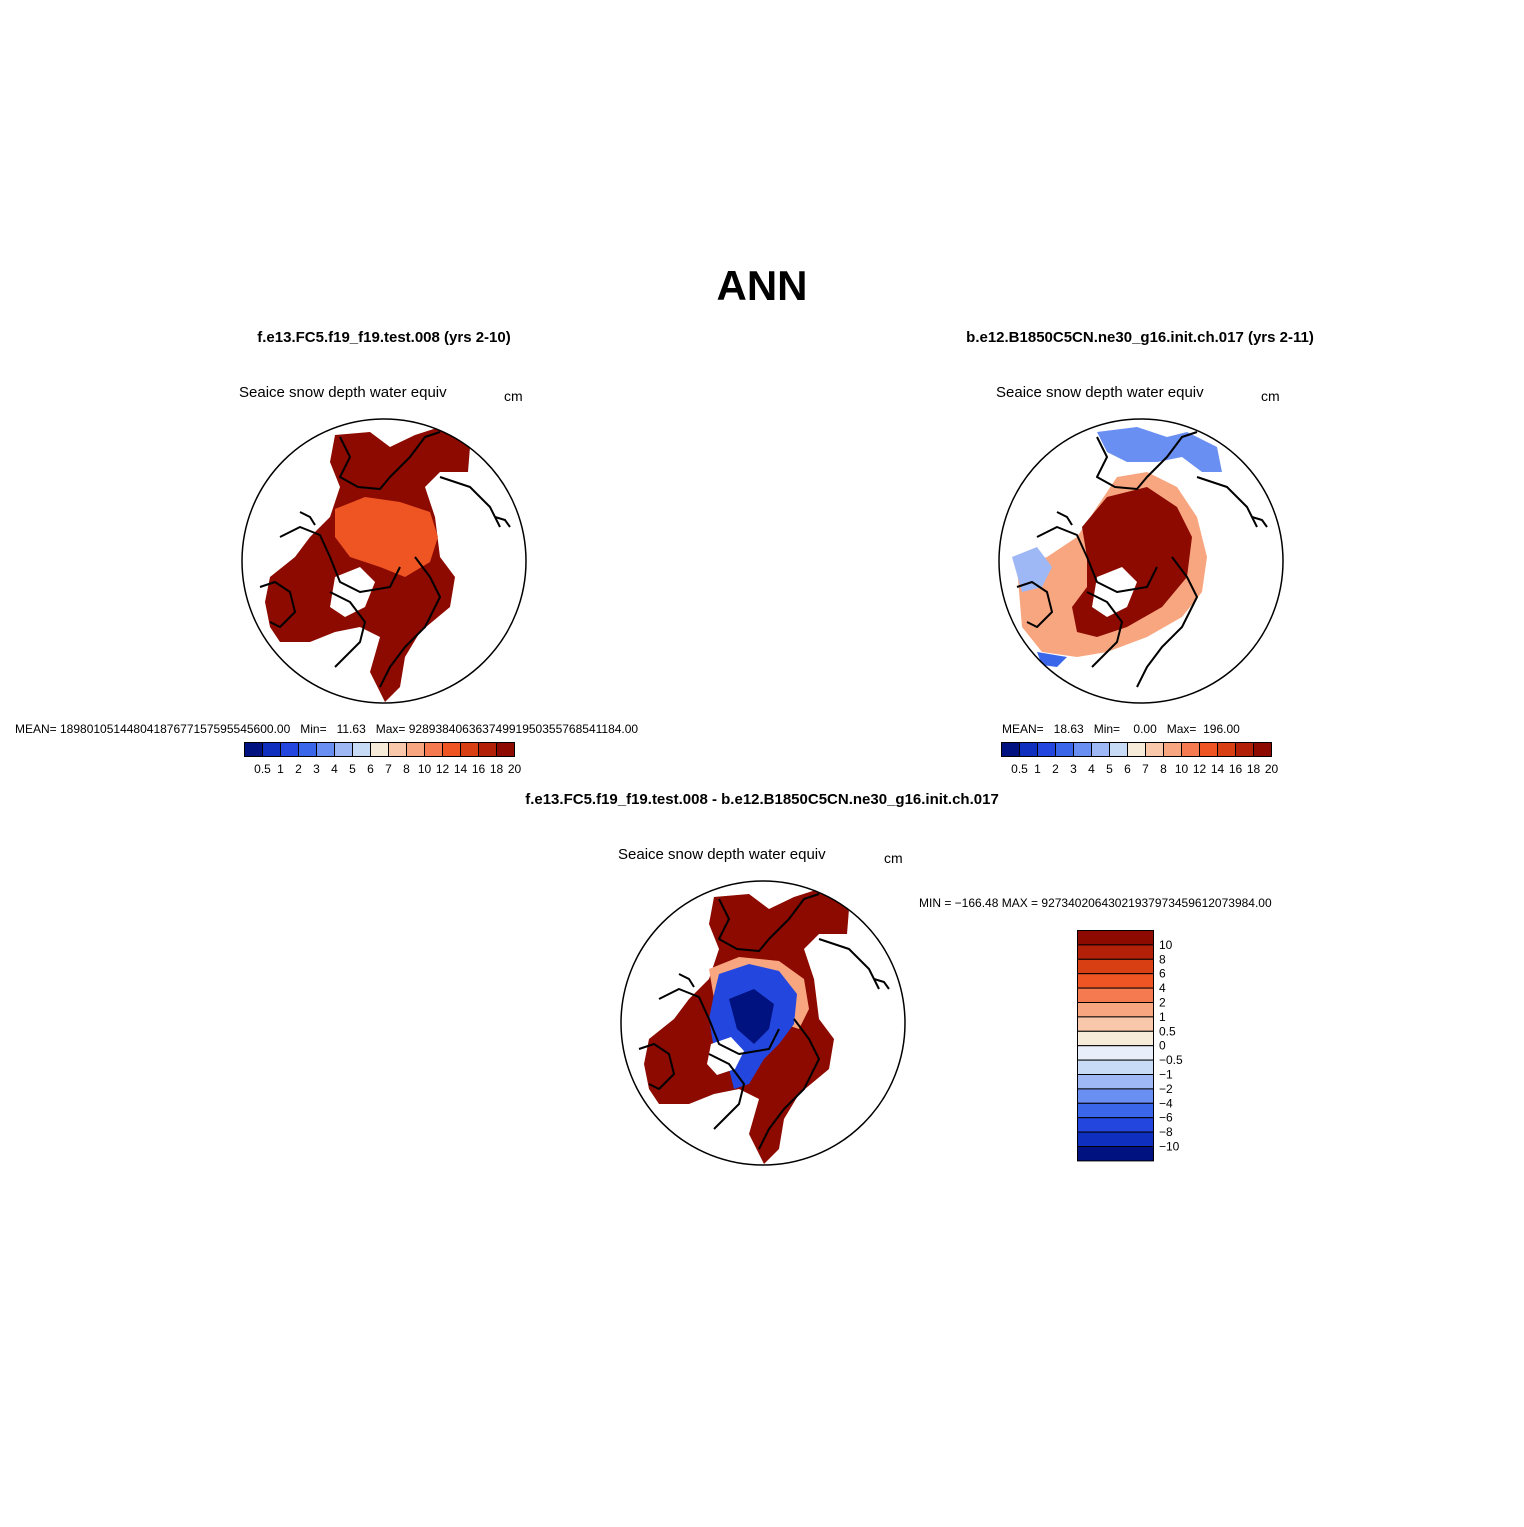  I want to click on colorbar-tick-label: −0.5, so click(1171, 1060).